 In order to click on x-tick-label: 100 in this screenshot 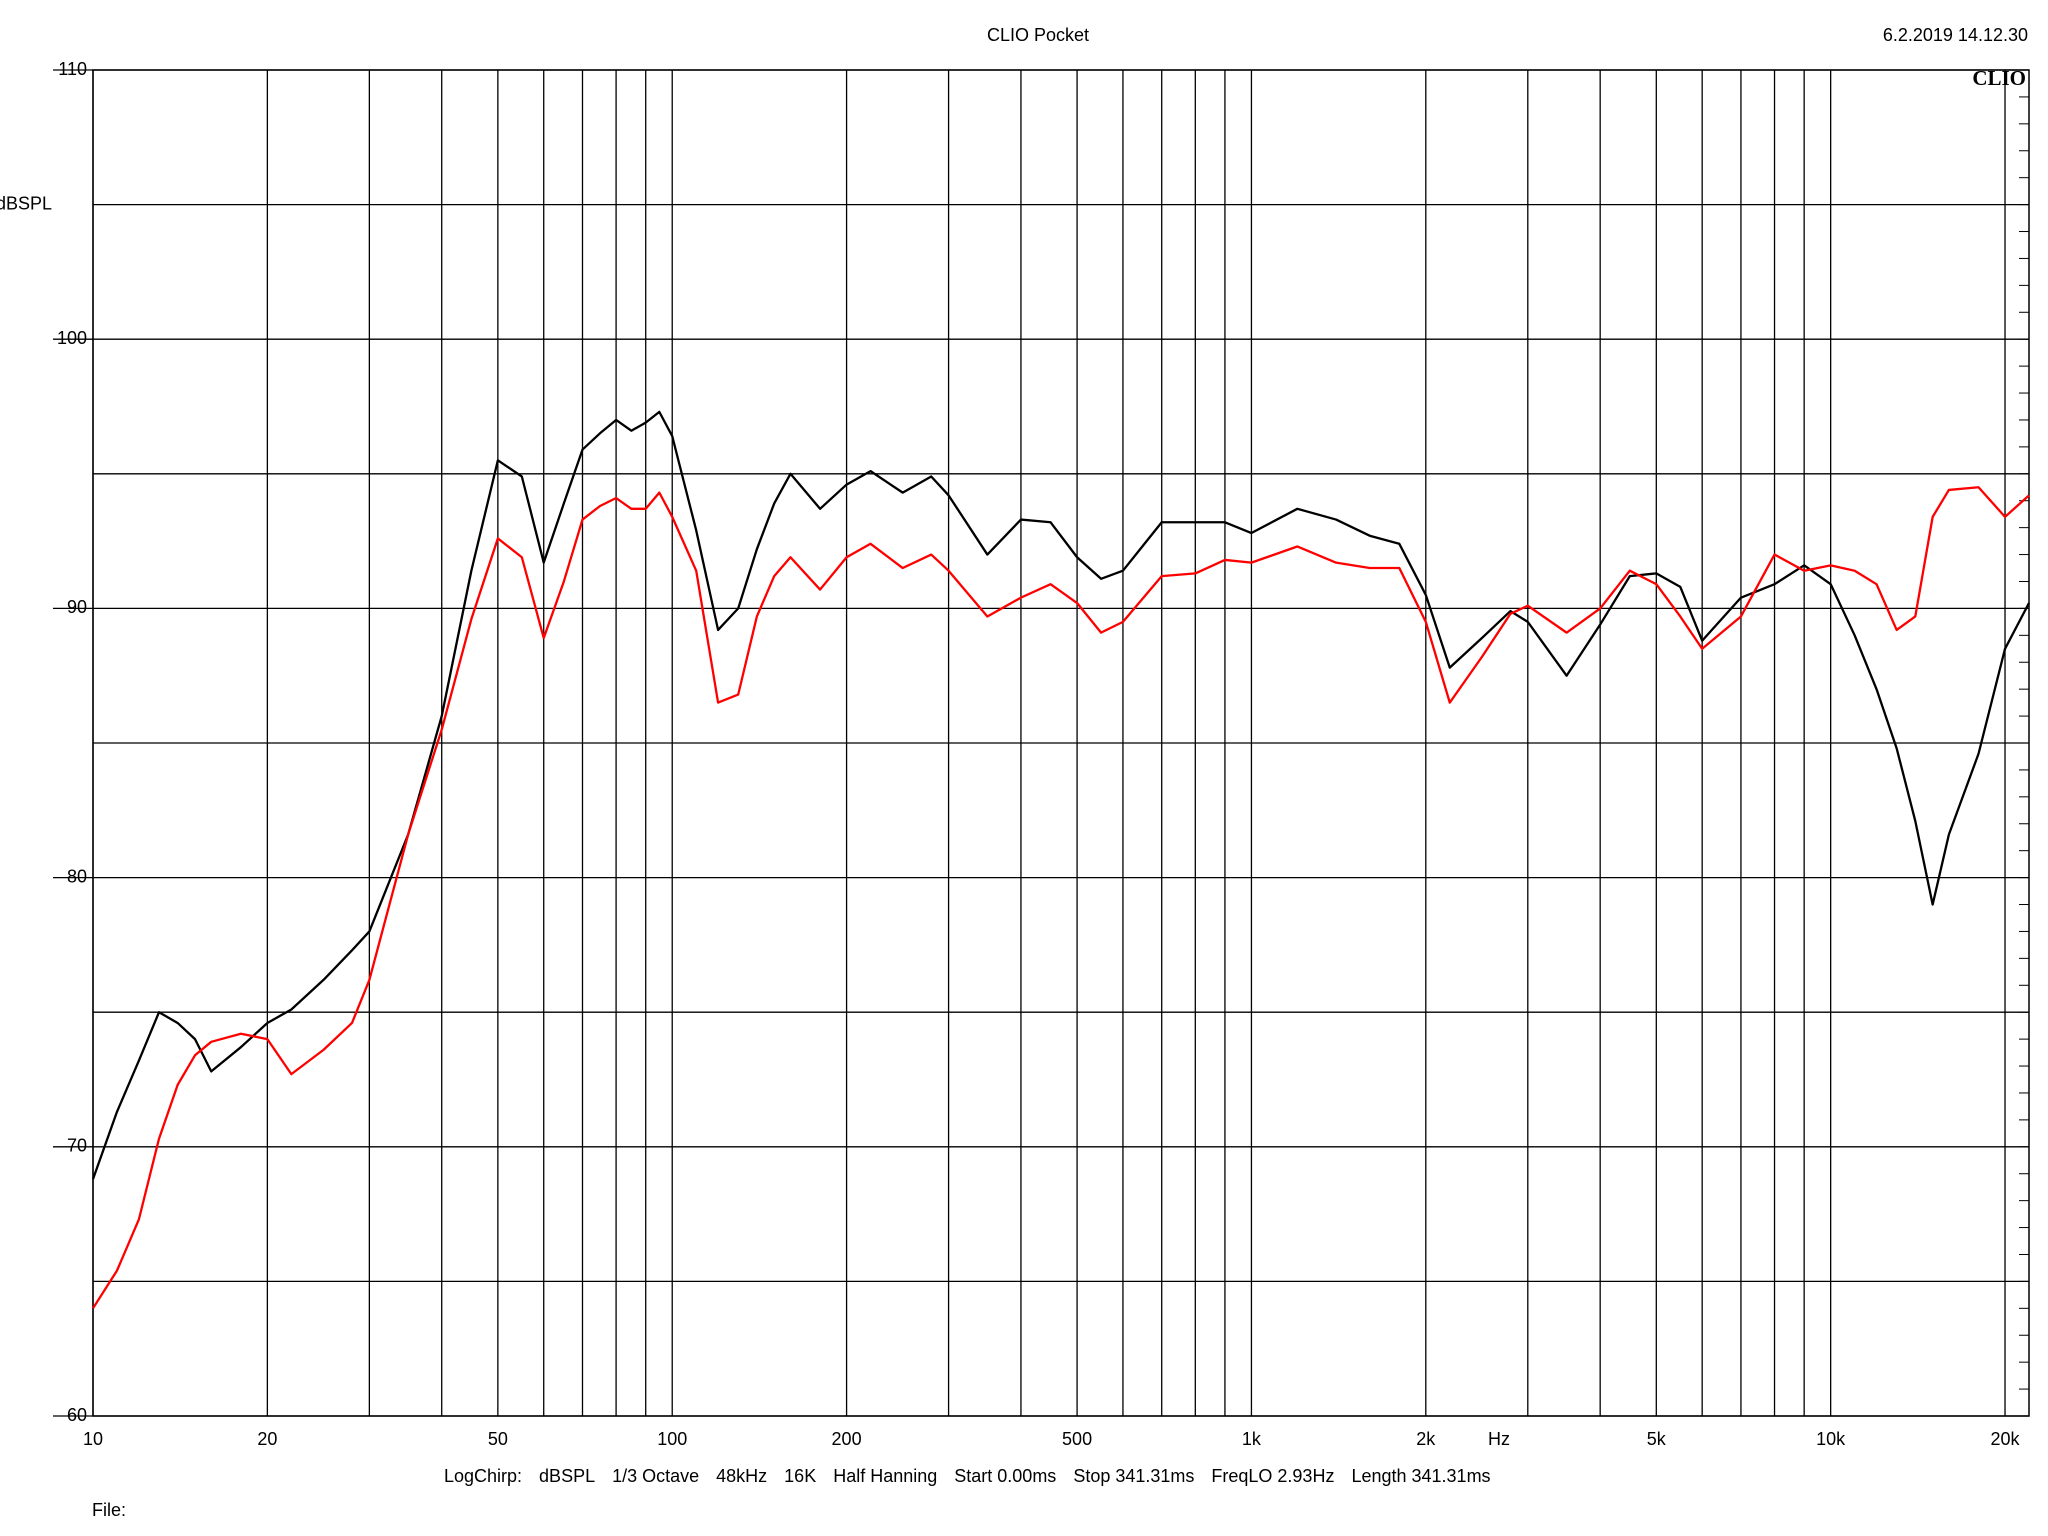, I will do `click(672, 1439)`.